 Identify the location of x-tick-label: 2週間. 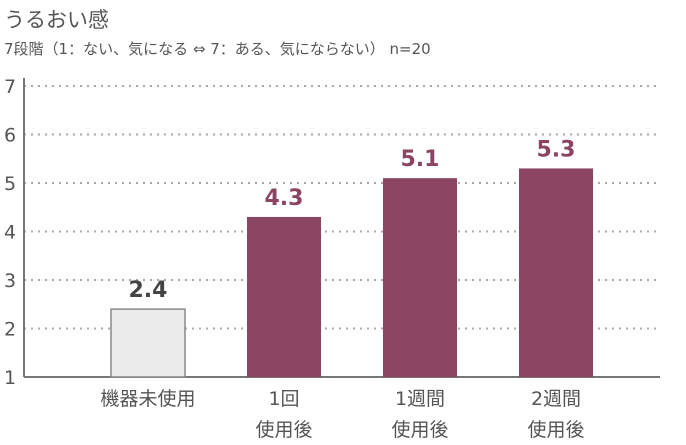
(556, 399).